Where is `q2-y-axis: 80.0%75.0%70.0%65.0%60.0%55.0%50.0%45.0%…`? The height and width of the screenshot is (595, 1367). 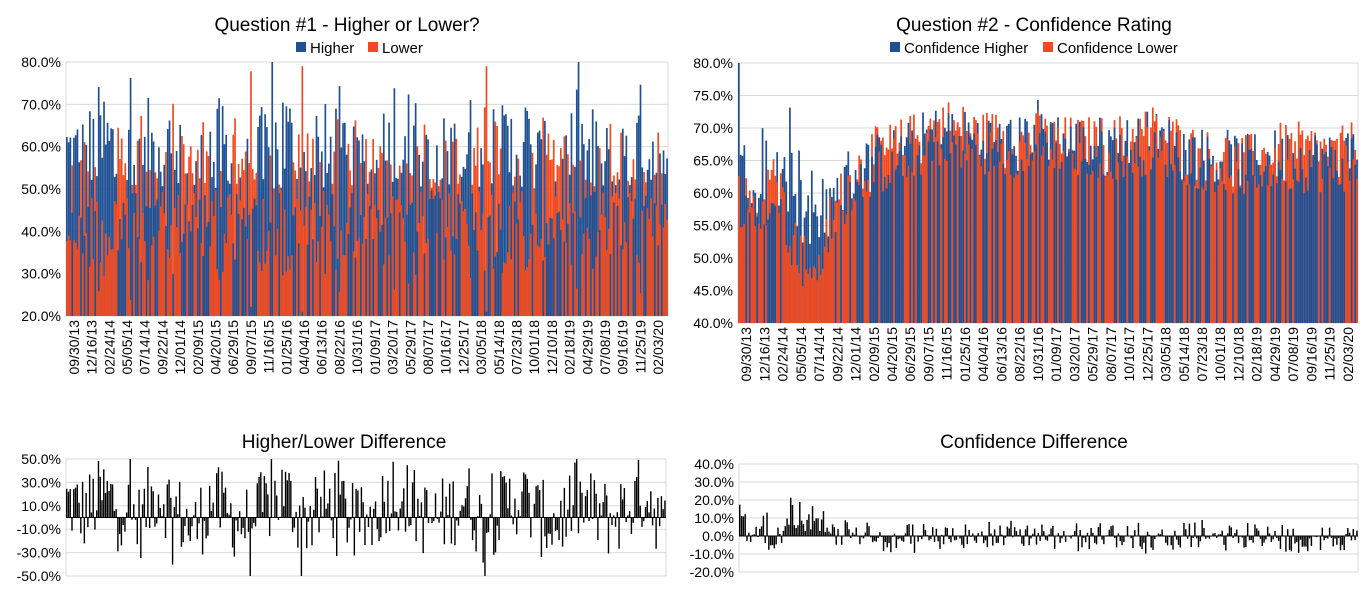 q2-y-axis: 80.0%75.0%70.0%65.0%60.0%55.0%50.0%45.0%… is located at coordinates (713, 193).